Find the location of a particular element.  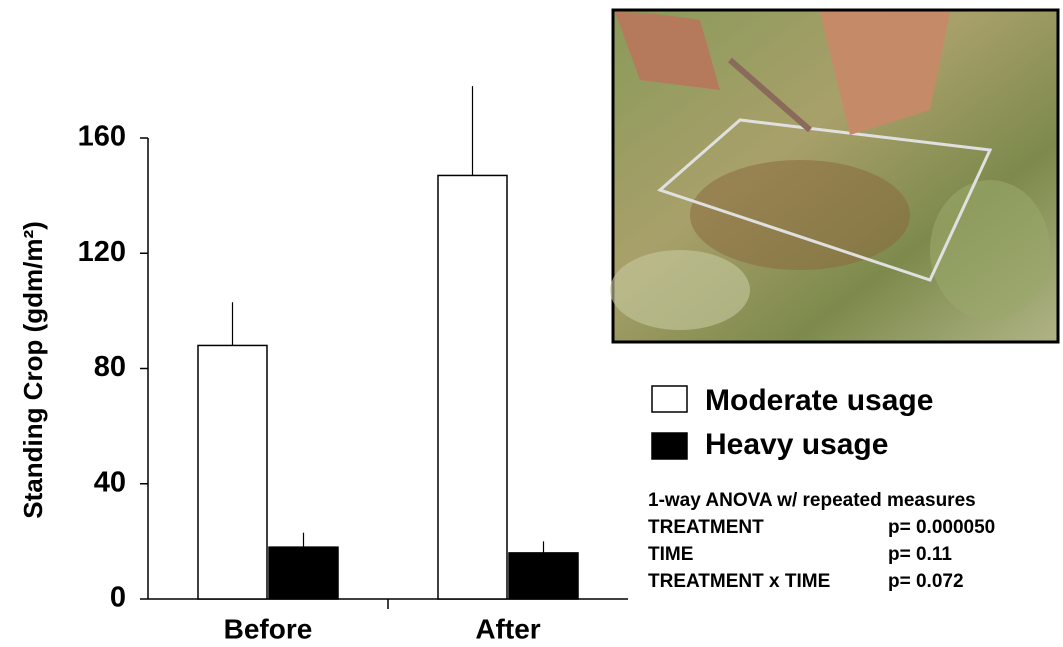

x-tick-label: Before is located at coordinates (268, 628).